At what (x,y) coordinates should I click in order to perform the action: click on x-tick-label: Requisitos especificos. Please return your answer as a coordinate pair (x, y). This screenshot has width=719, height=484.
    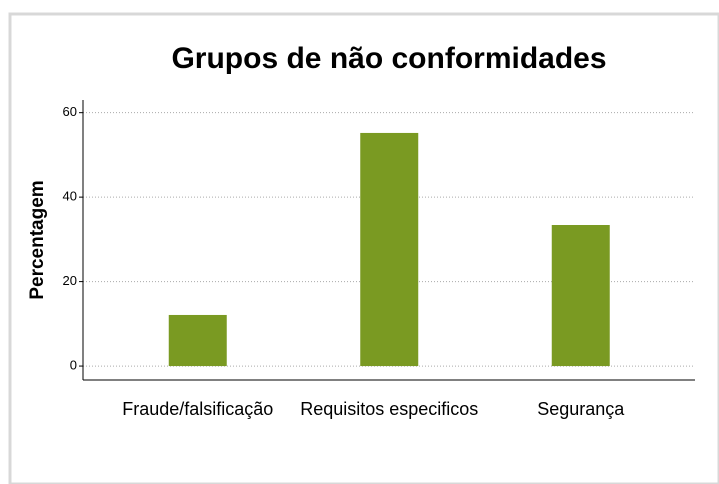
    Looking at the image, I should click on (389, 409).